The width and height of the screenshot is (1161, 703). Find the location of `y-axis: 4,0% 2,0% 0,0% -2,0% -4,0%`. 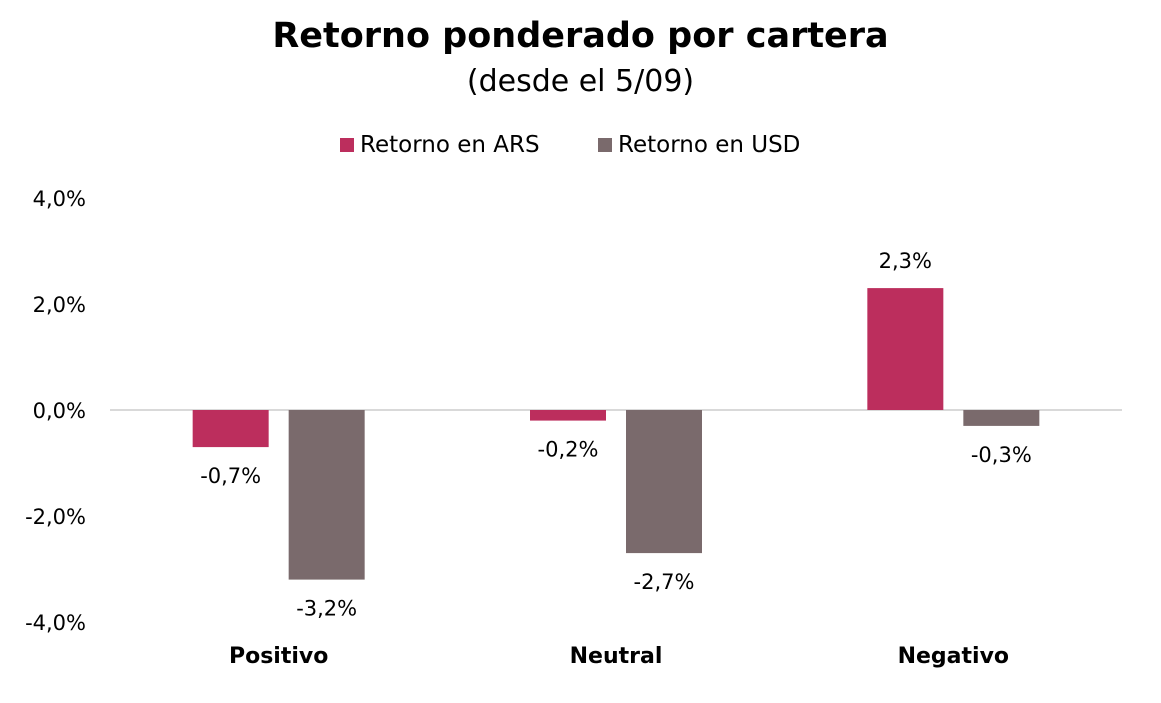

y-axis: 4,0% 2,0% 0,0% -2,0% -4,0% is located at coordinates (55, 411).